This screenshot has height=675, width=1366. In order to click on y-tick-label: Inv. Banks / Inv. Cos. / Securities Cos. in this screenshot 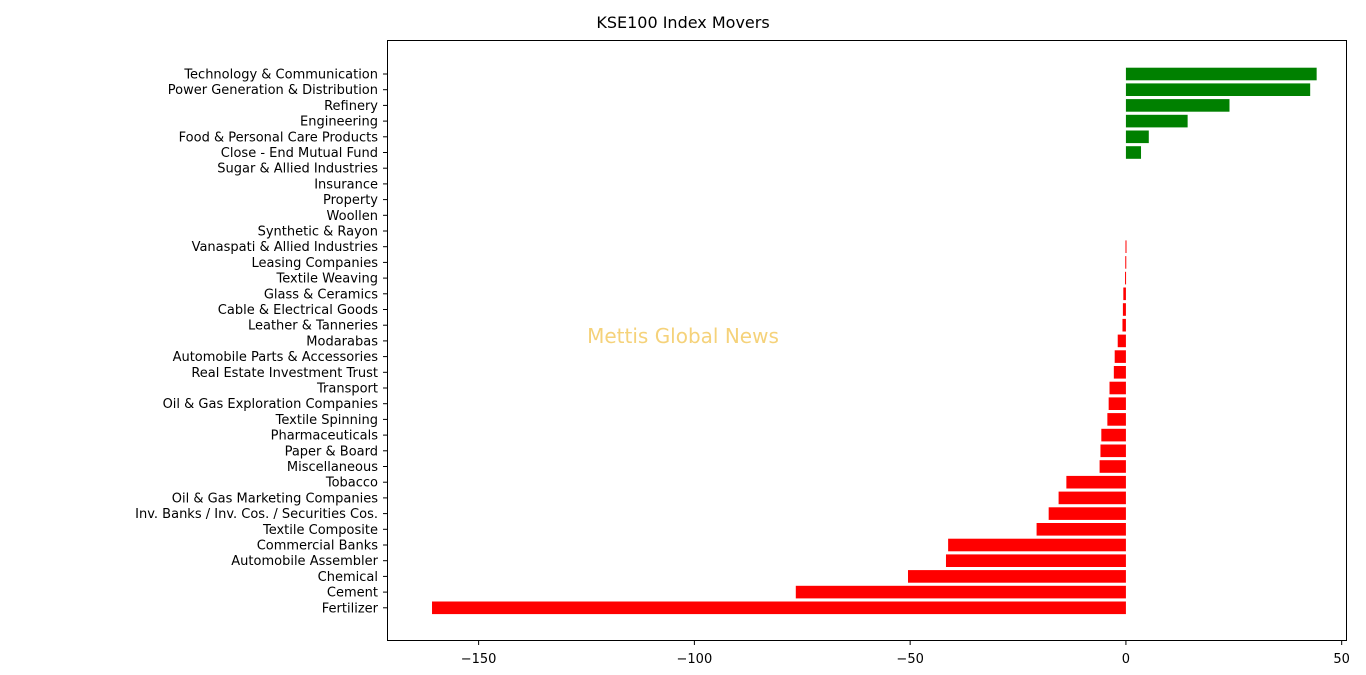, I will do `click(256, 514)`.